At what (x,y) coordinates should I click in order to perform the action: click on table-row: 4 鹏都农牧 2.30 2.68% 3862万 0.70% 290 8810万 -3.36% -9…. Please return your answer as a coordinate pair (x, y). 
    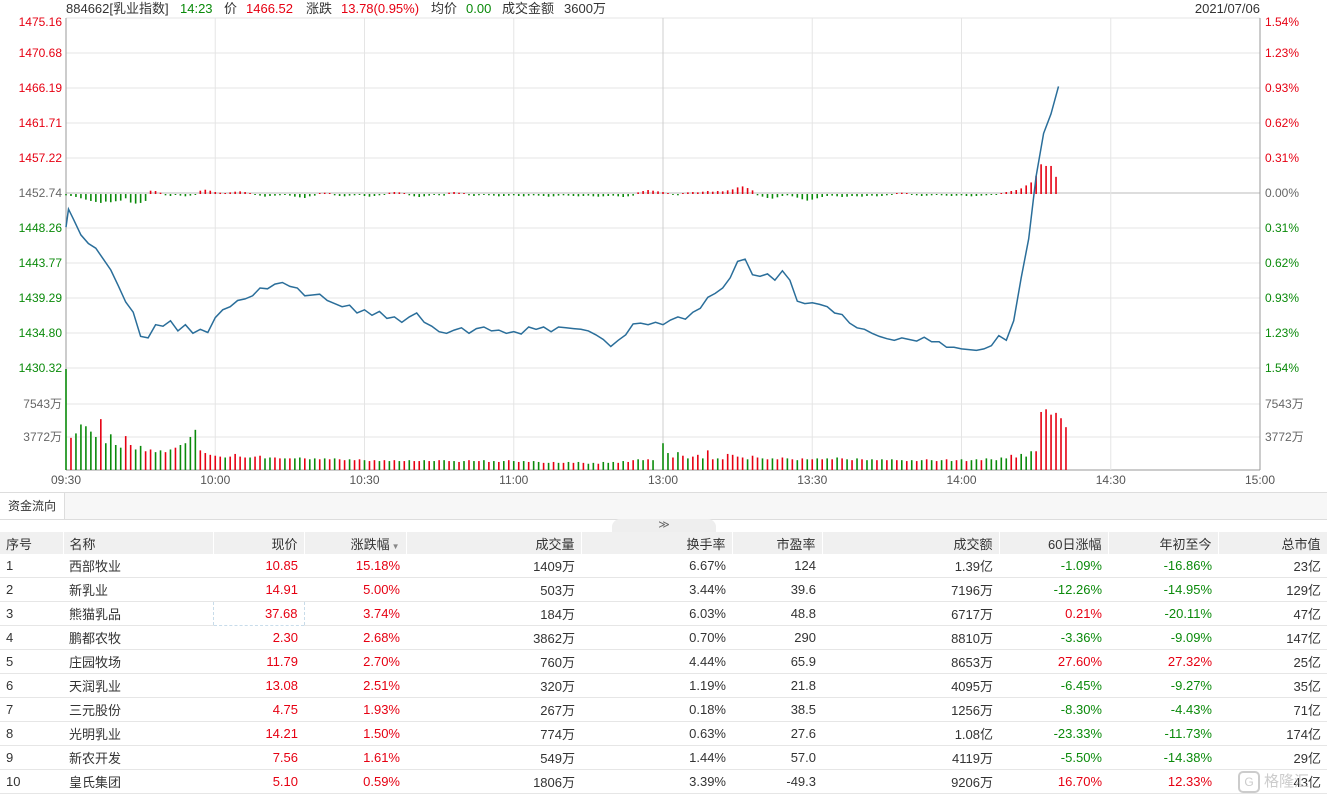
    Looking at the image, I should click on (663, 637).